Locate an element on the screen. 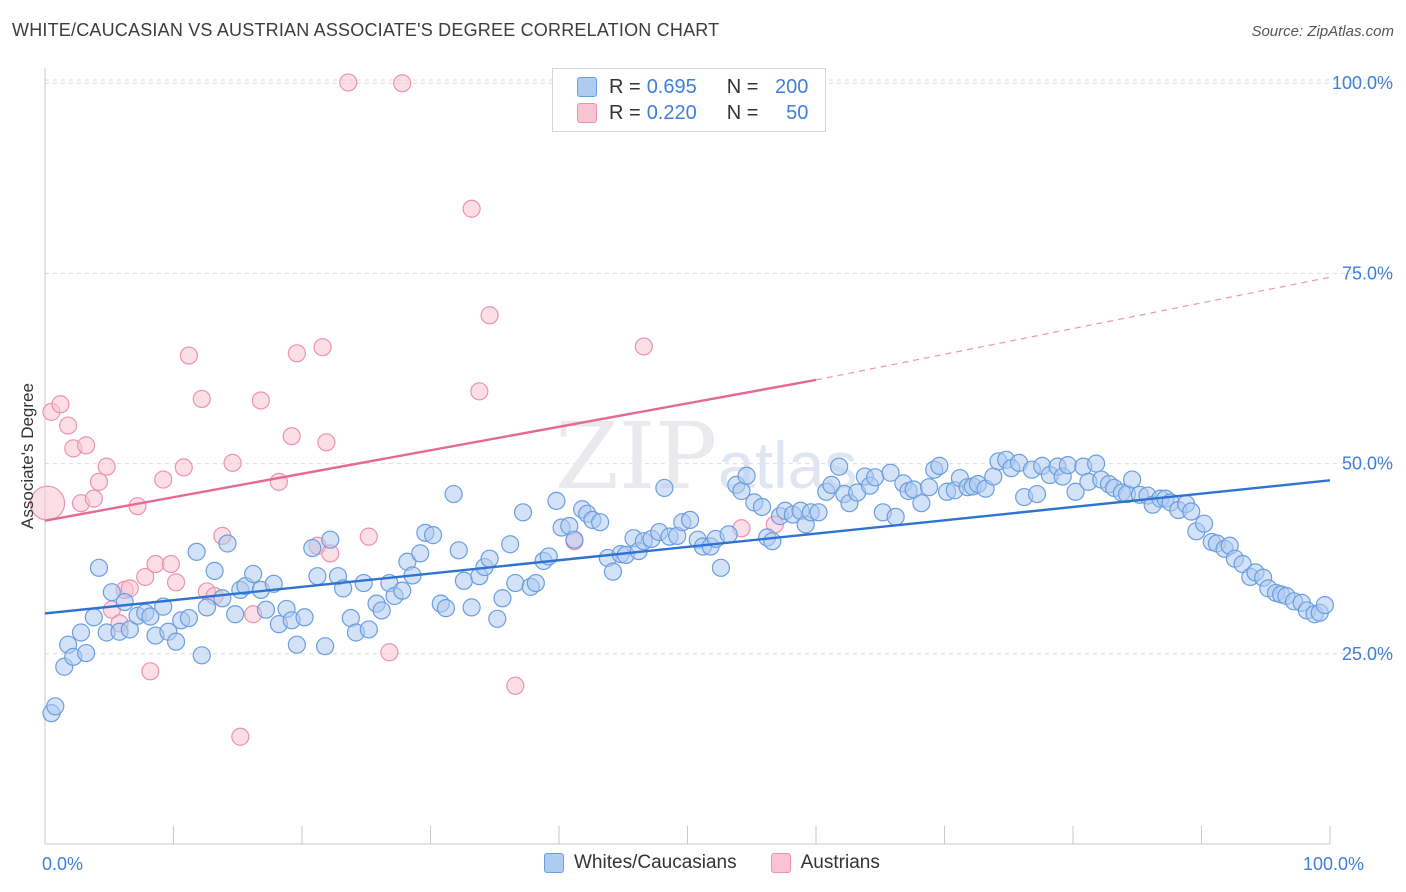 The width and height of the screenshot is (1406, 892). y-tick-label: 50.0% is located at coordinates (1367, 464).